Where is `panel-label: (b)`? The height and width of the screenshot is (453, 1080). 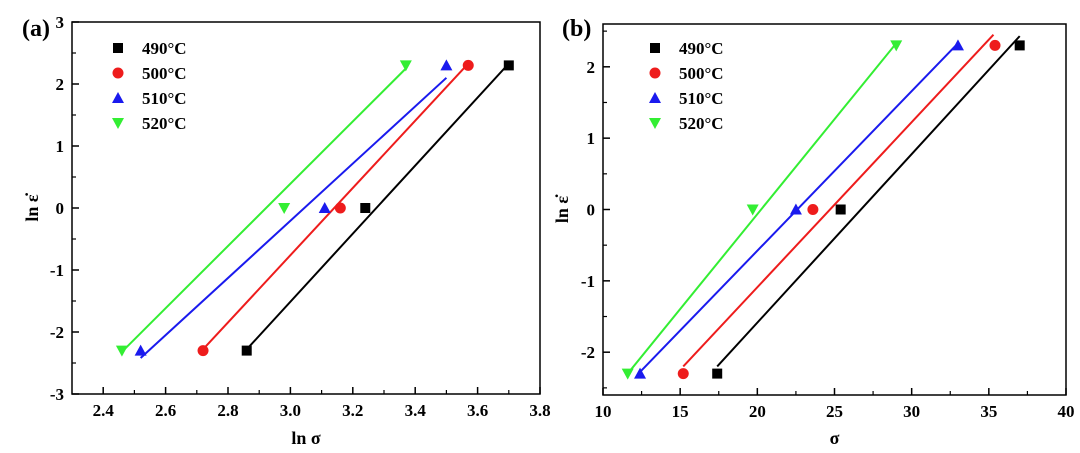
panel-label: (b) is located at coordinates (576, 29).